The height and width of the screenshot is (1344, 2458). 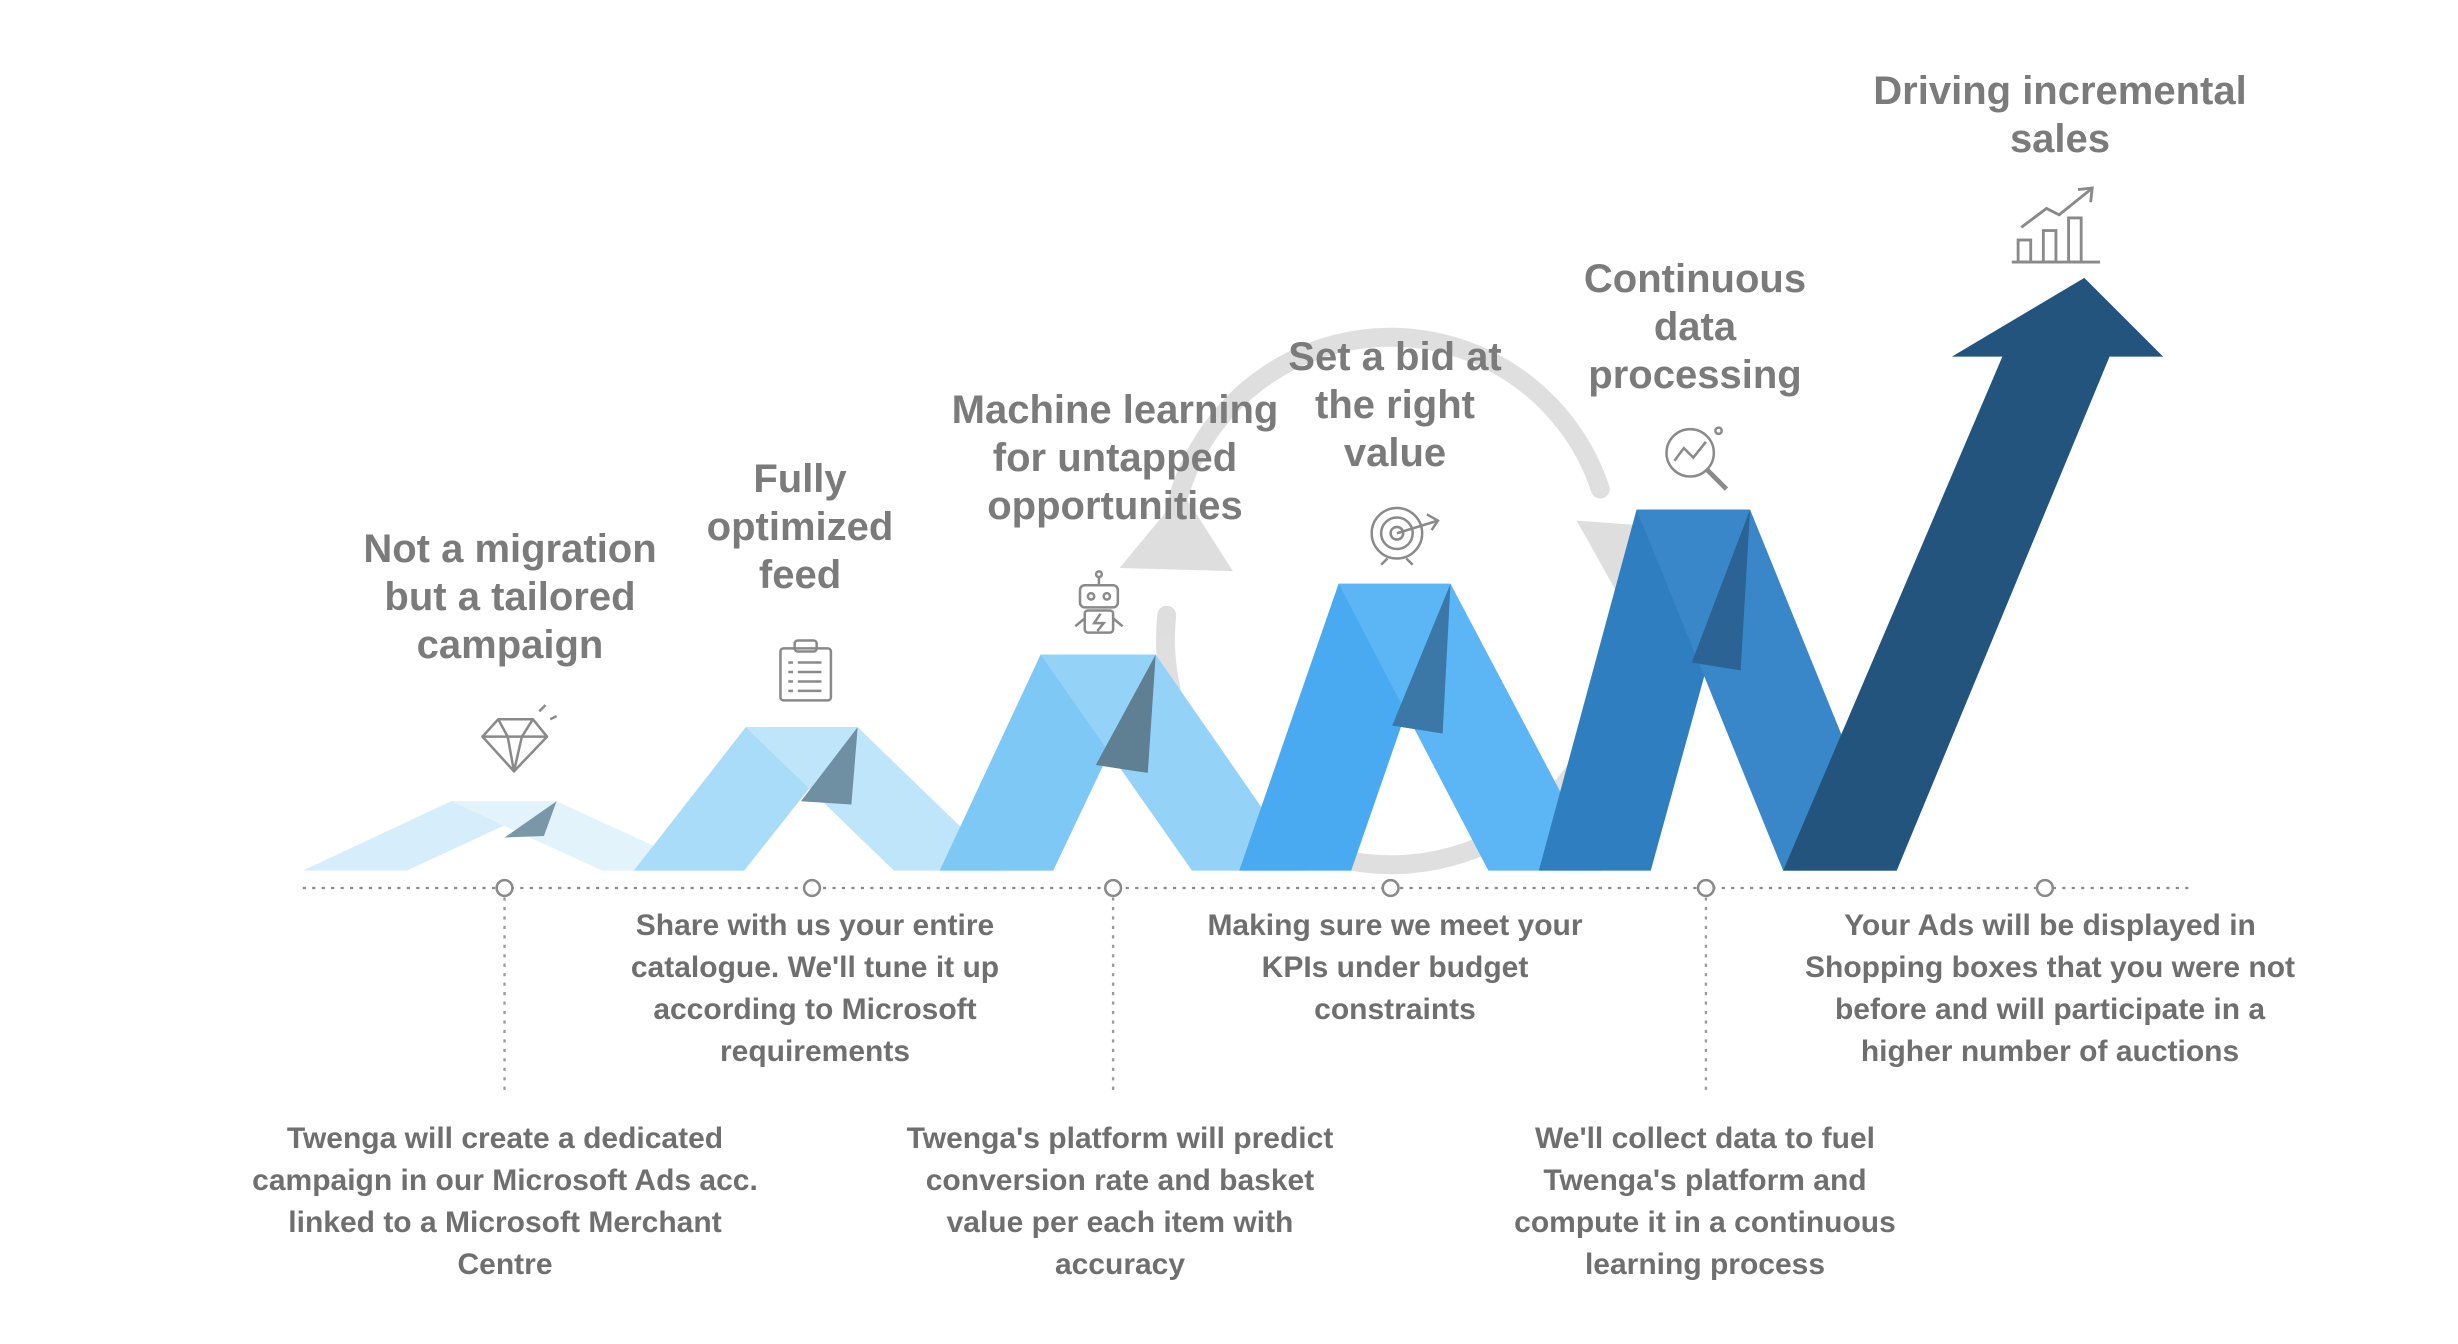 I want to click on step-1-zigzag, so click(x=505, y=836).